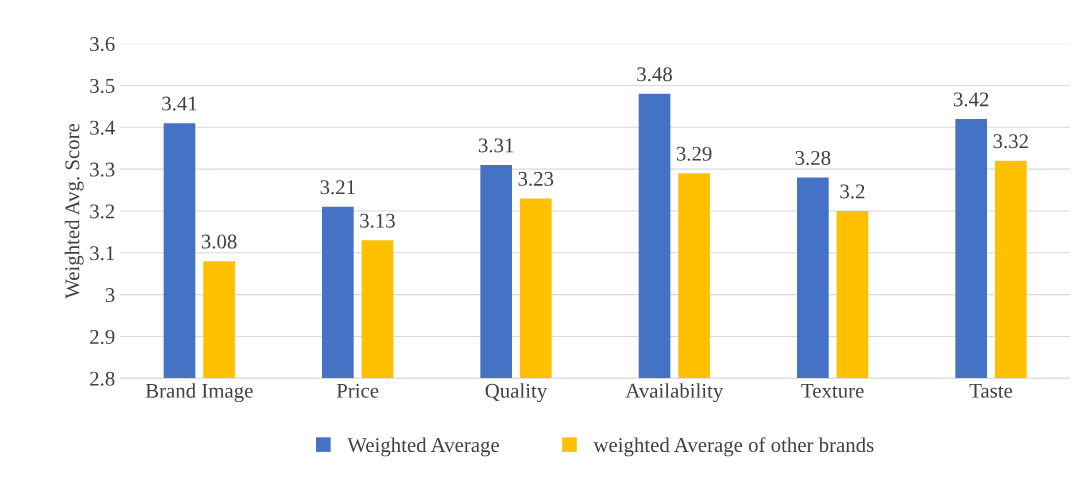  I want to click on legend-label: weighted Average of other brands, so click(733, 447).